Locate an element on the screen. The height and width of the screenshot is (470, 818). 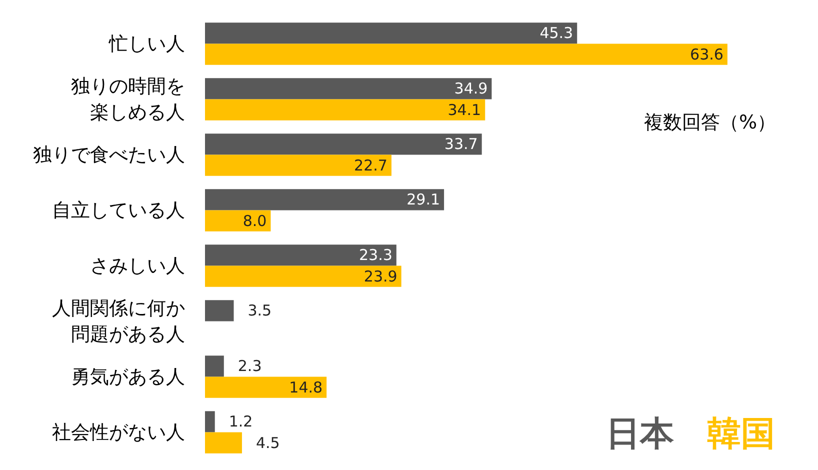
y-tick-label: 自立している人 is located at coordinates (118, 210).